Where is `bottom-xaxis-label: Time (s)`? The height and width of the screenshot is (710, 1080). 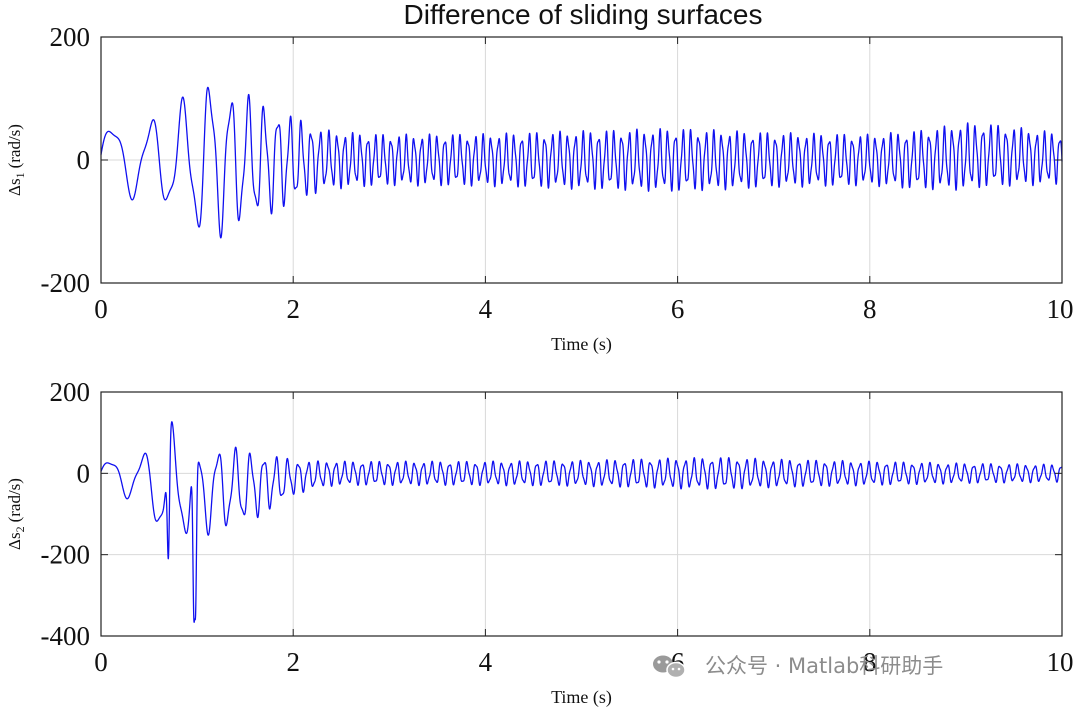
bottom-xaxis-label: Time (s) is located at coordinates (581, 697).